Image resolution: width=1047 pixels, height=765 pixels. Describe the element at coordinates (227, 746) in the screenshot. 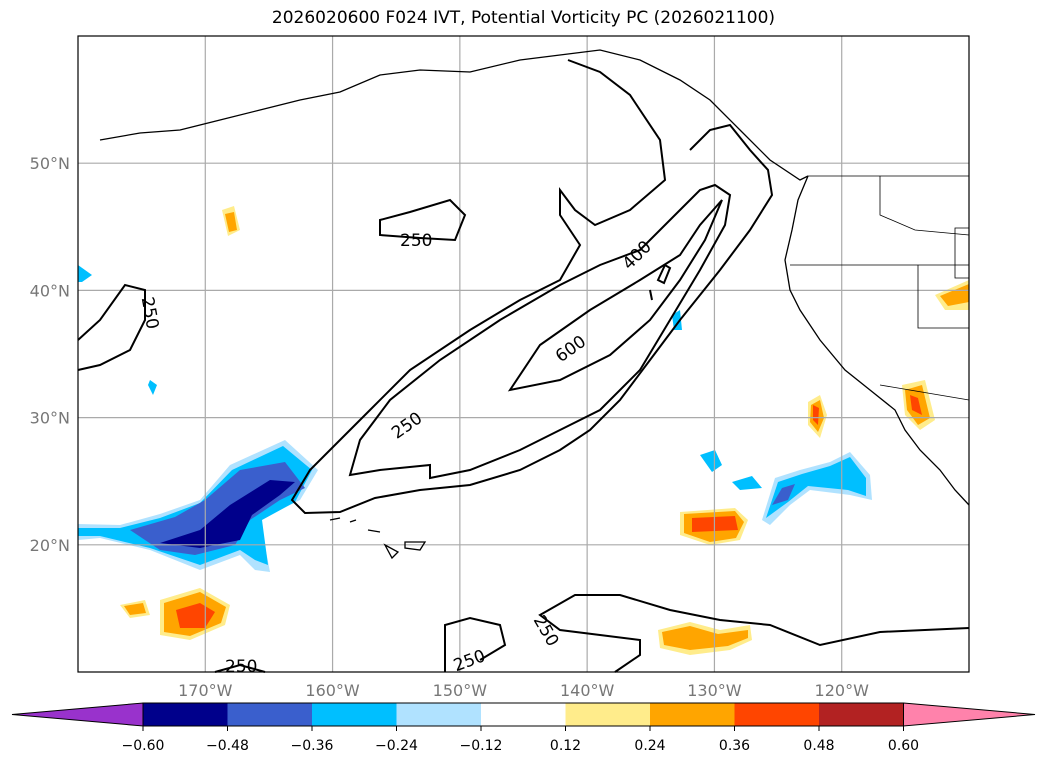

I see `colorbar-tick-label: −0.48` at that location.